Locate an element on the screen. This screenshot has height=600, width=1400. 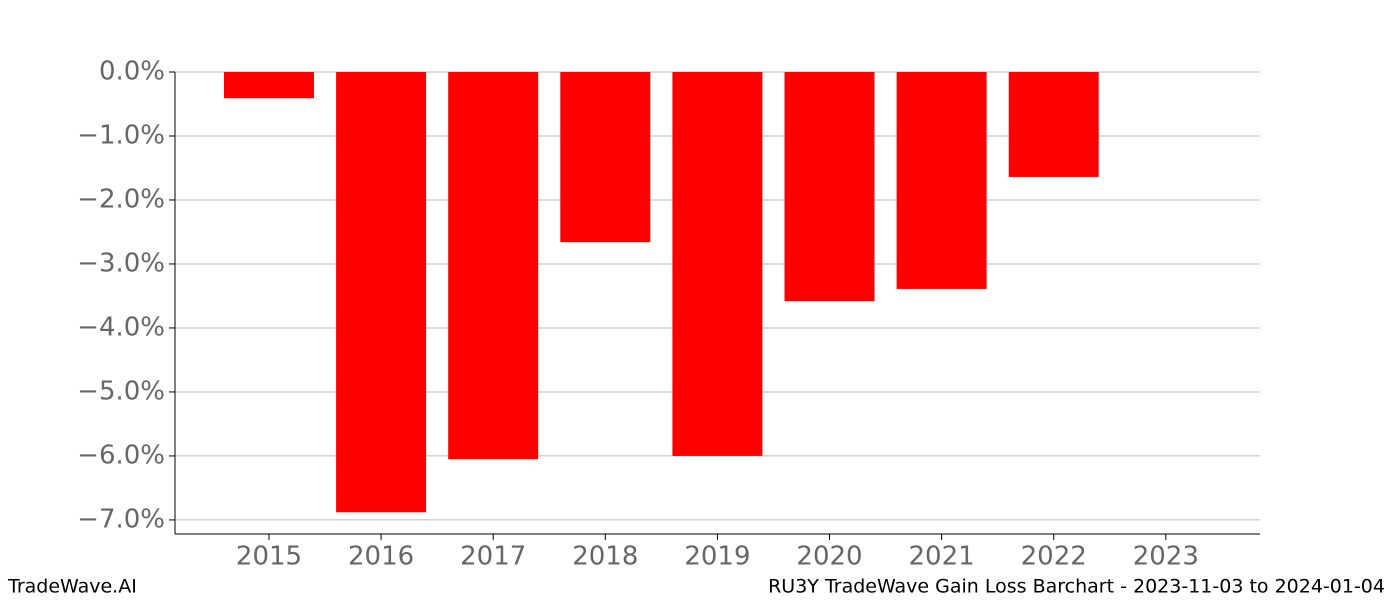
x-tick-label: 2017 is located at coordinates (493, 557).